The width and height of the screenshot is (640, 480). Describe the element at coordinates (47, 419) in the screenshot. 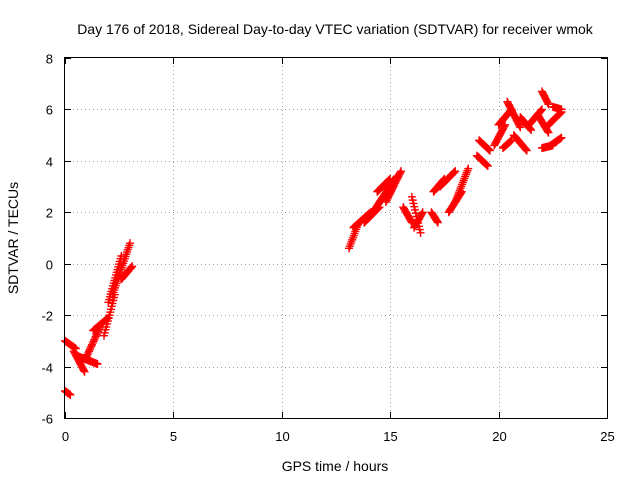

I see `y-tick-label: -6` at that location.